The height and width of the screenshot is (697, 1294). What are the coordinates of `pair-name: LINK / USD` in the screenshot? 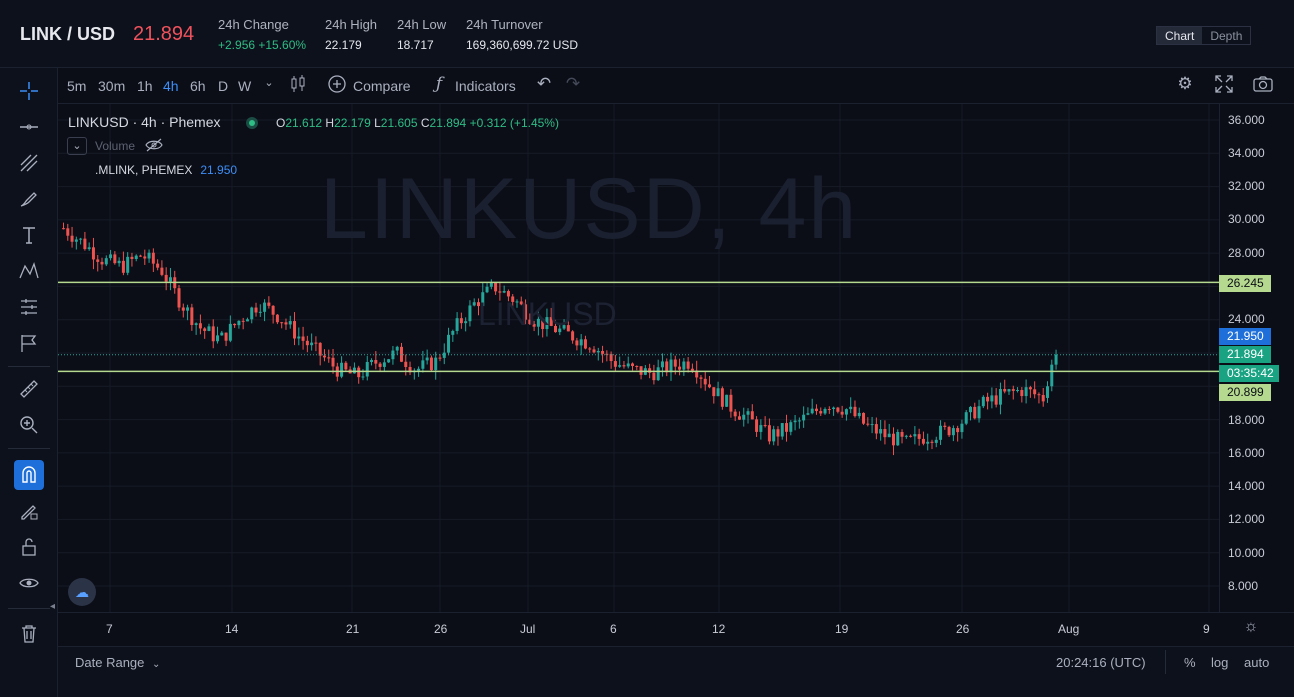 It's located at (68, 34).